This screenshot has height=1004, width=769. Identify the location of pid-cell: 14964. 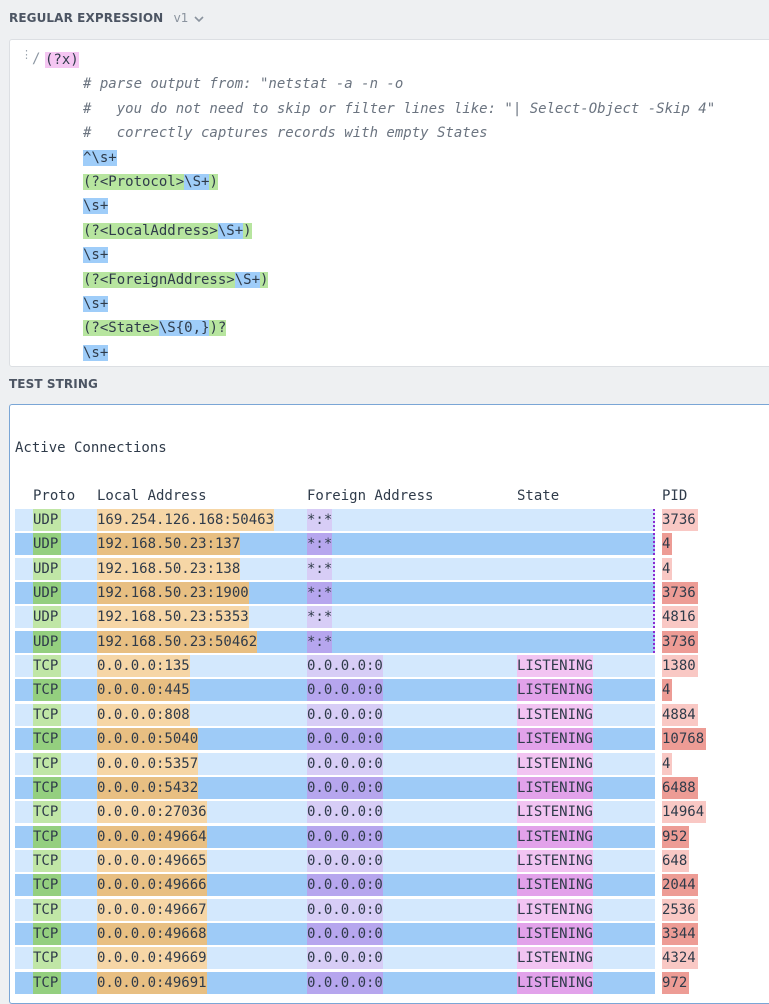
(684, 812).